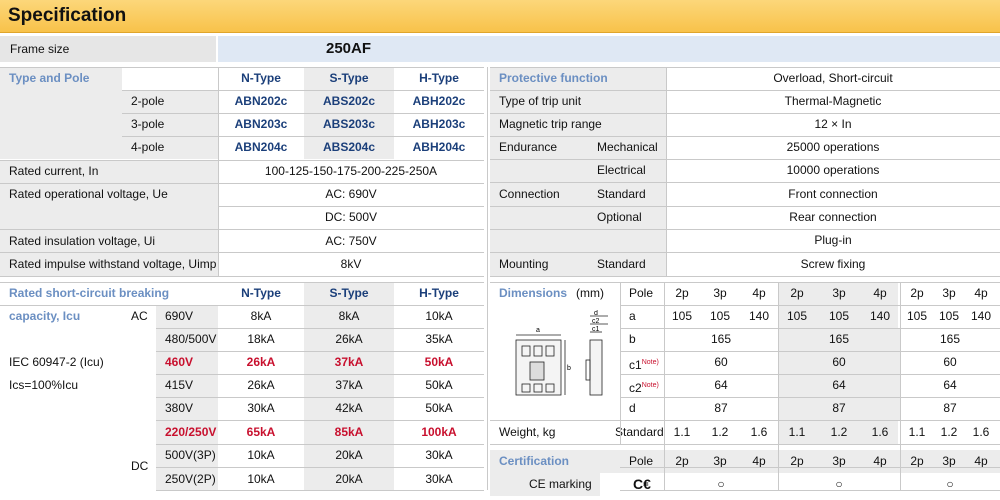  What do you see at coordinates (261, 455) in the screenshot?
I see `n-type-icu: 10kA` at bounding box center [261, 455].